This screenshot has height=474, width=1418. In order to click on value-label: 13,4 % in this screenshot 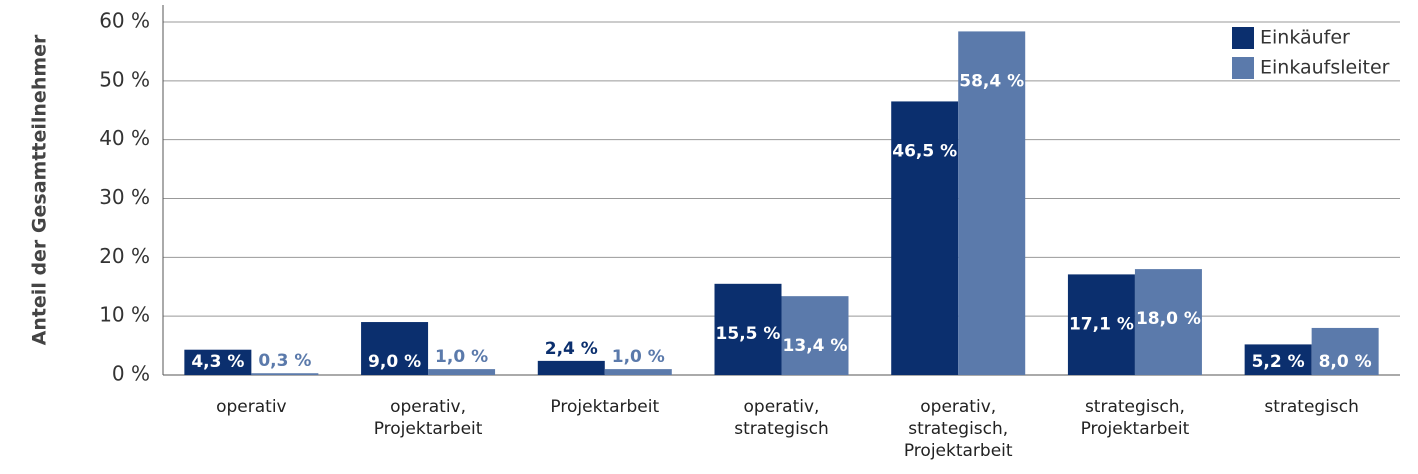, I will do `click(815, 346)`.